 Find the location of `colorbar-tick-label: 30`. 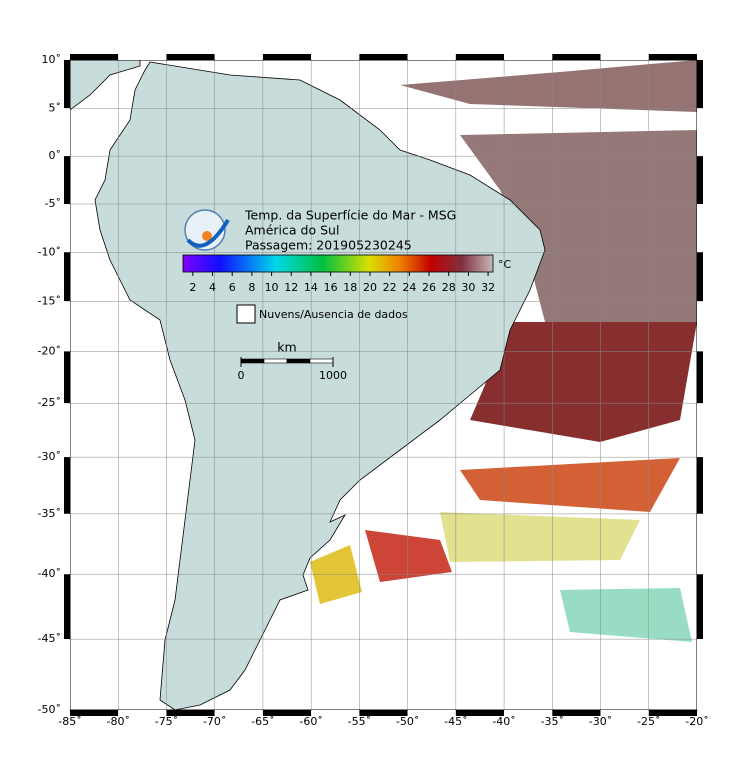

colorbar-tick-label: 30 is located at coordinates (468, 287).